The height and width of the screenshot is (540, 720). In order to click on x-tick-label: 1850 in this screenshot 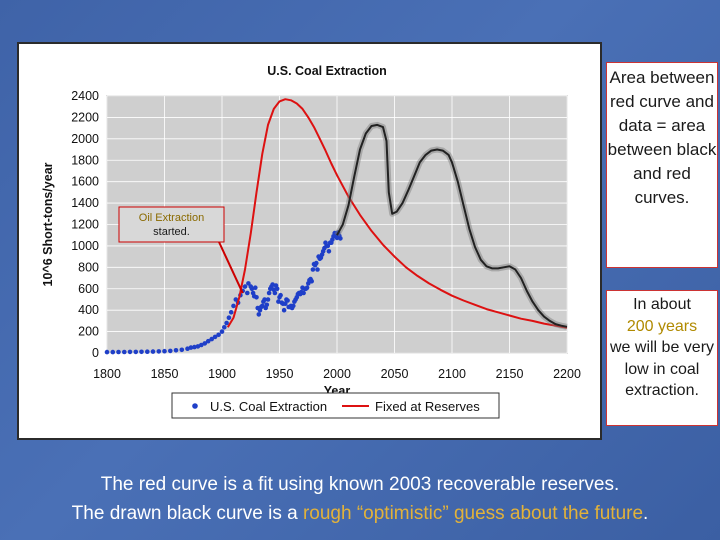, I will do `click(165, 374)`.